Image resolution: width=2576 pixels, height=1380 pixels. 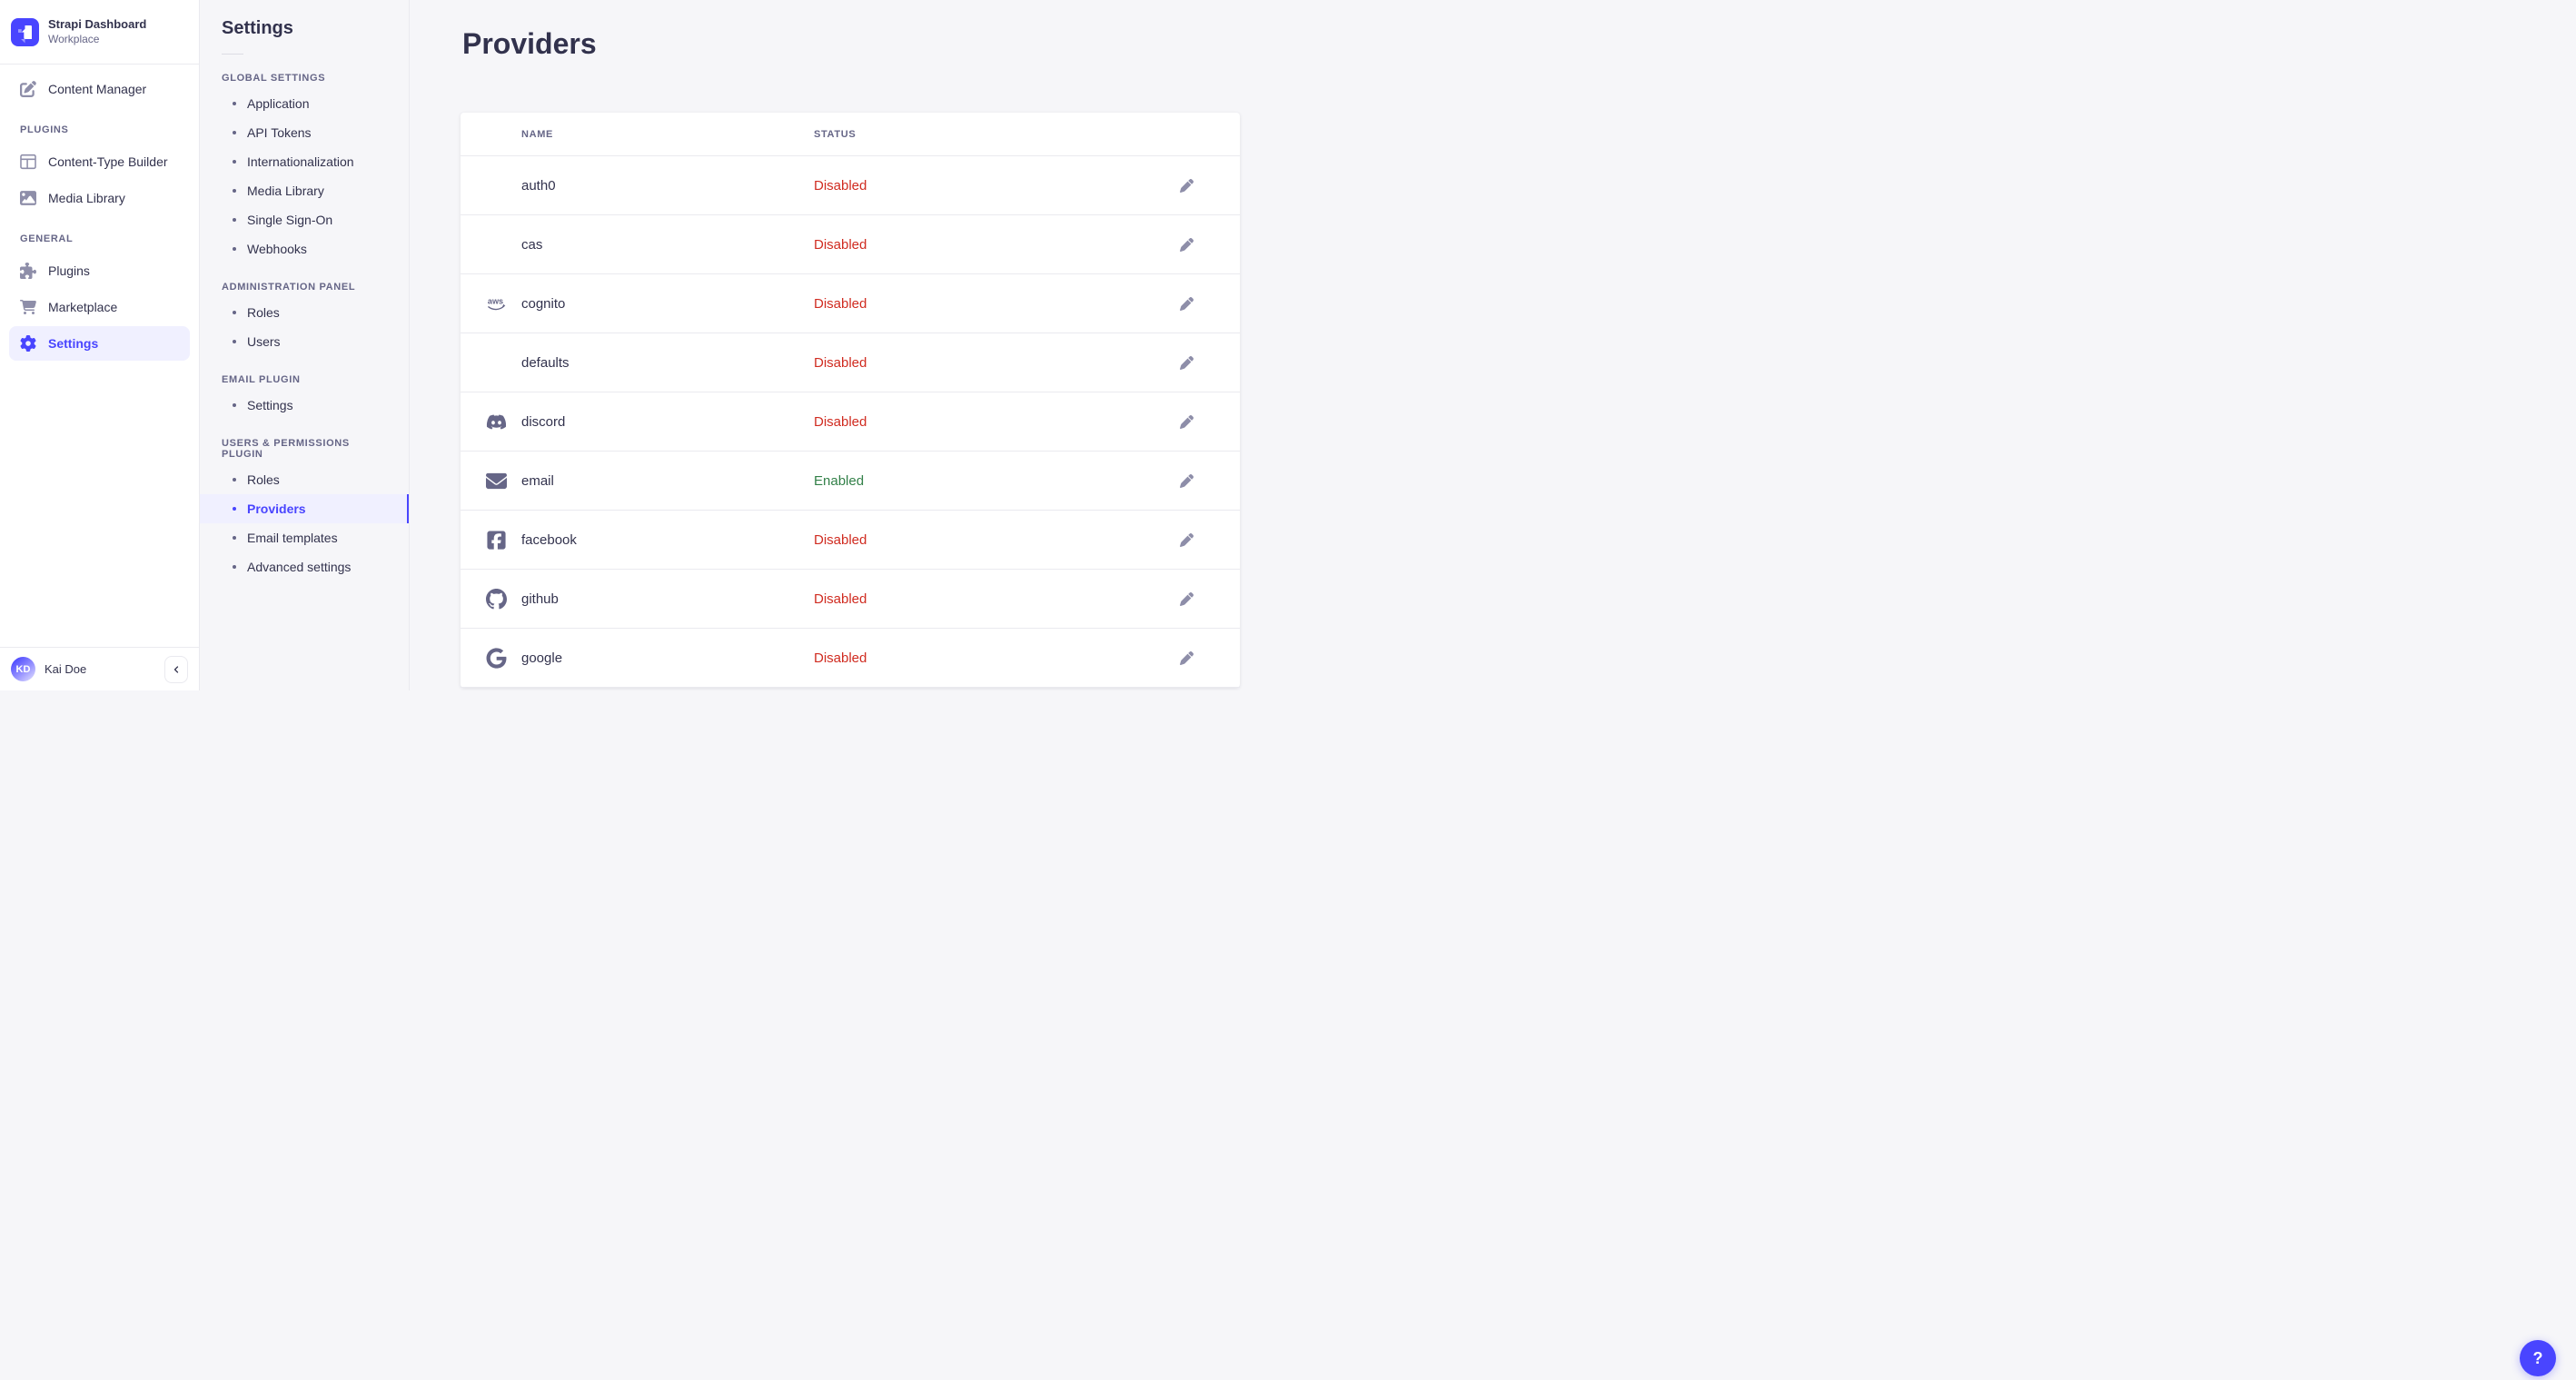 I want to click on table-row: cas Disabled, so click(x=850, y=244).